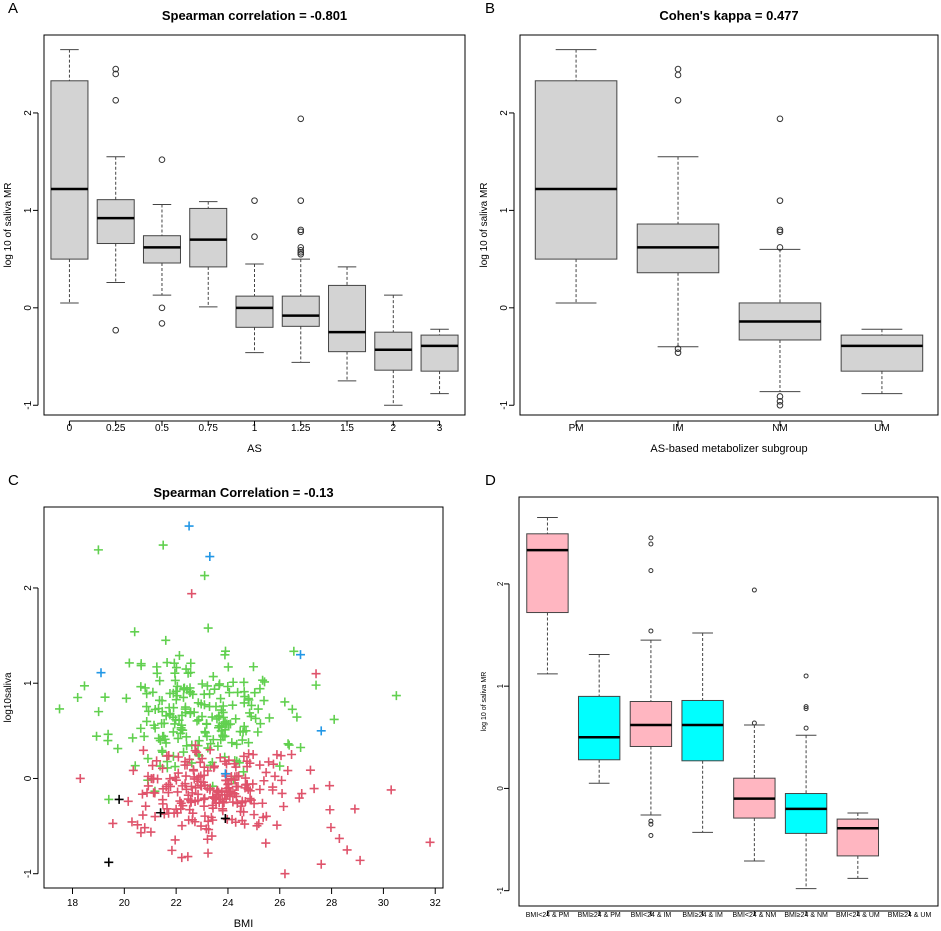 This screenshot has height=931, width=941. What do you see at coordinates (882, 428) in the screenshot?
I see `x-tick-label: UM` at bounding box center [882, 428].